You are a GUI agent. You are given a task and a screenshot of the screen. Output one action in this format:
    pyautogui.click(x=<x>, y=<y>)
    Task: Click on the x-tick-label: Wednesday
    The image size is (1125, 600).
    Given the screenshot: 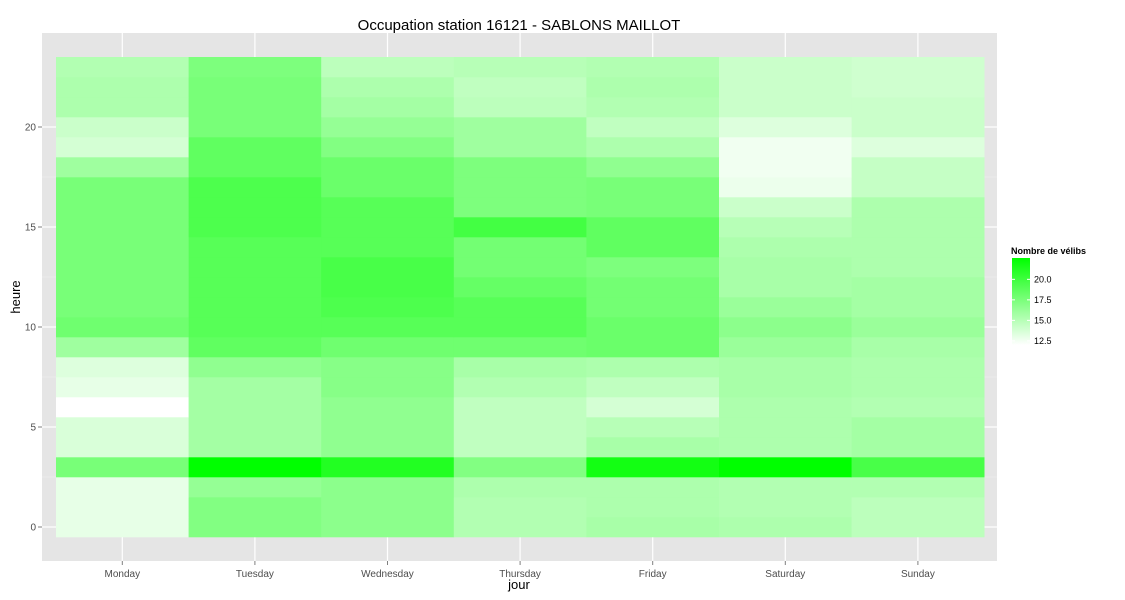 What is the action you would take?
    pyautogui.click(x=387, y=574)
    